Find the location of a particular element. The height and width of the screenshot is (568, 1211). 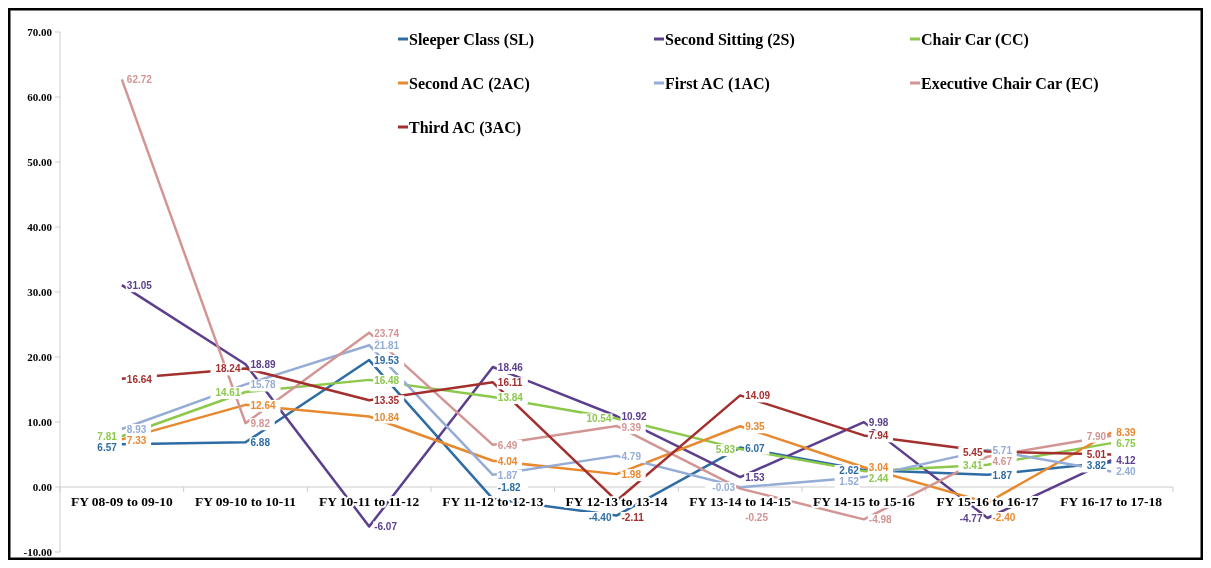

data-label: 5.45 is located at coordinates (973, 452).